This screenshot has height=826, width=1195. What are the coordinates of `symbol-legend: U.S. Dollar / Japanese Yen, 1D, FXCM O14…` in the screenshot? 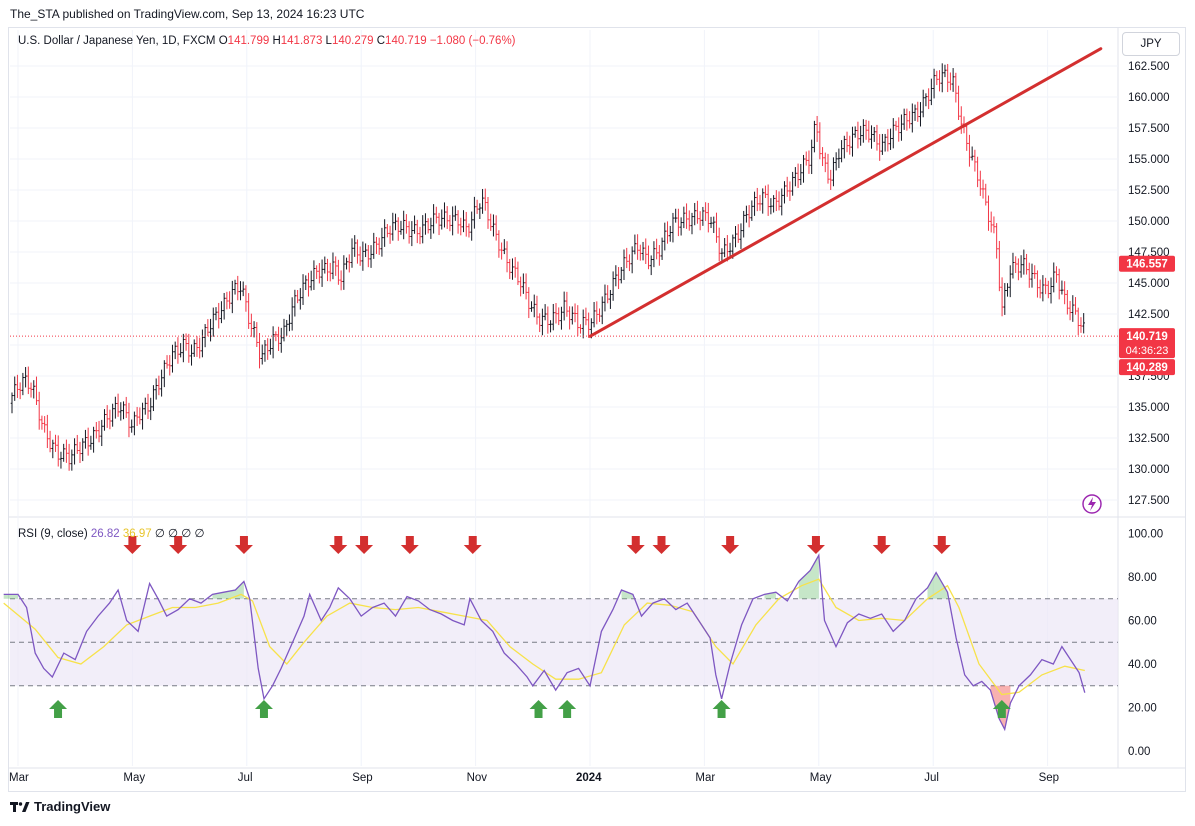 It's located at (267, 41).